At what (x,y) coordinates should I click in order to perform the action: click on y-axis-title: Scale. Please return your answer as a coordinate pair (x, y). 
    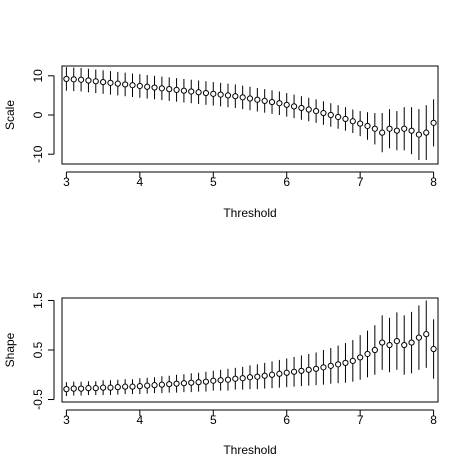
    Looking at the image, I should click on (10, 115).